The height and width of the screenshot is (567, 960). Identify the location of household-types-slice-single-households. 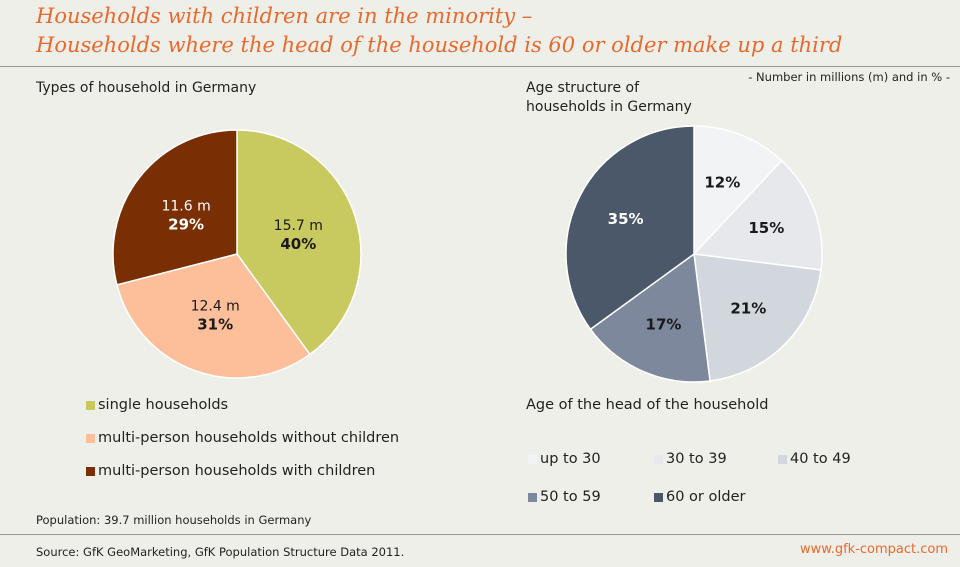
(299, 242).